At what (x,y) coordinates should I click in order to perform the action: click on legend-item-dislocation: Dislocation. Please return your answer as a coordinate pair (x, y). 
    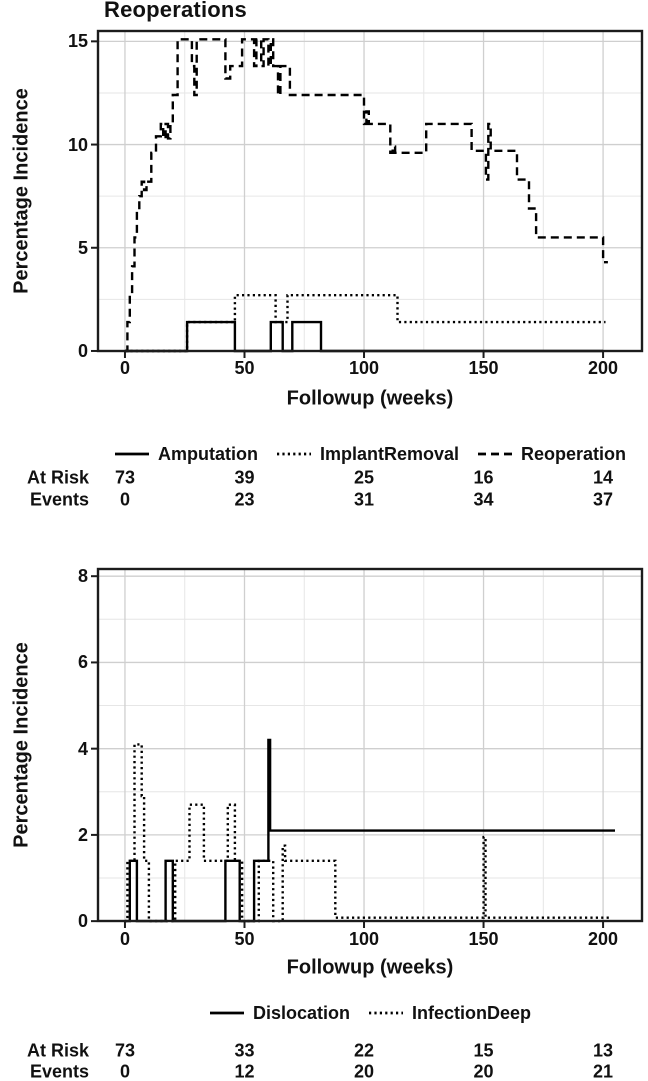
    Looking at the image, I should click on (279, 1013).